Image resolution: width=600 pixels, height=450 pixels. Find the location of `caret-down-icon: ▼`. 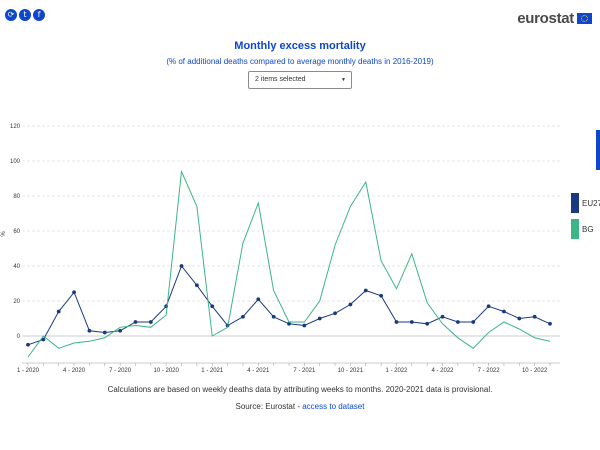

caret-down-icon: ▼ is located at coordinates (343, 80).